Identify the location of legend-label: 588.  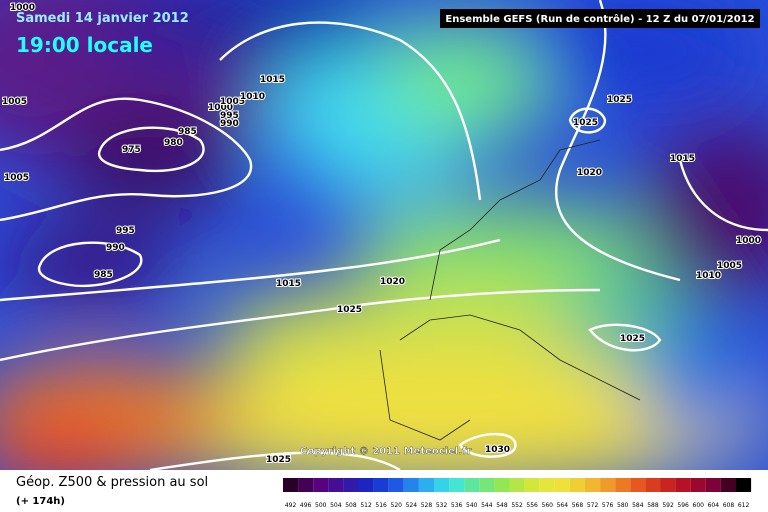
(653, 505).